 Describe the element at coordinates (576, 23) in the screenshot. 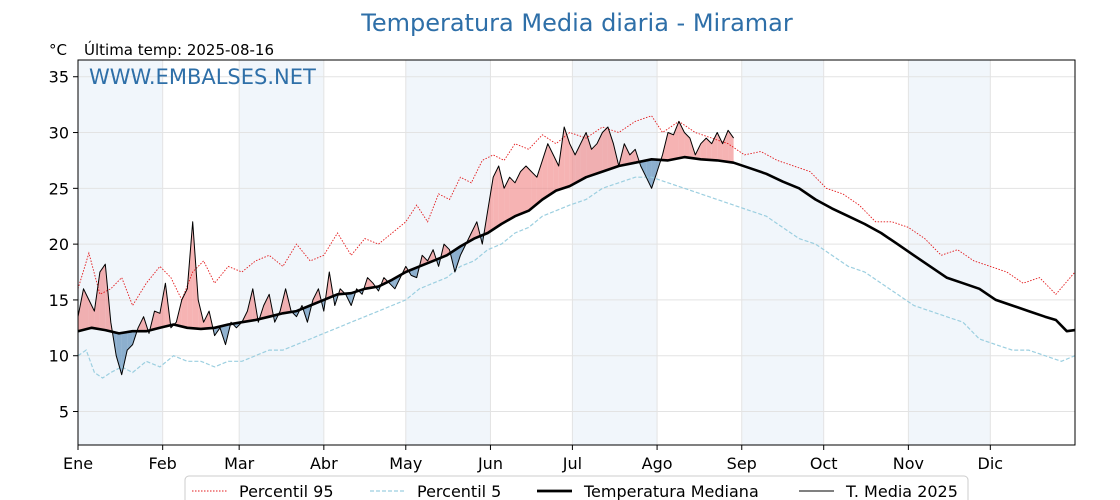

I see `chart-title: Temperatura Media diaria - Miramar` at that location.